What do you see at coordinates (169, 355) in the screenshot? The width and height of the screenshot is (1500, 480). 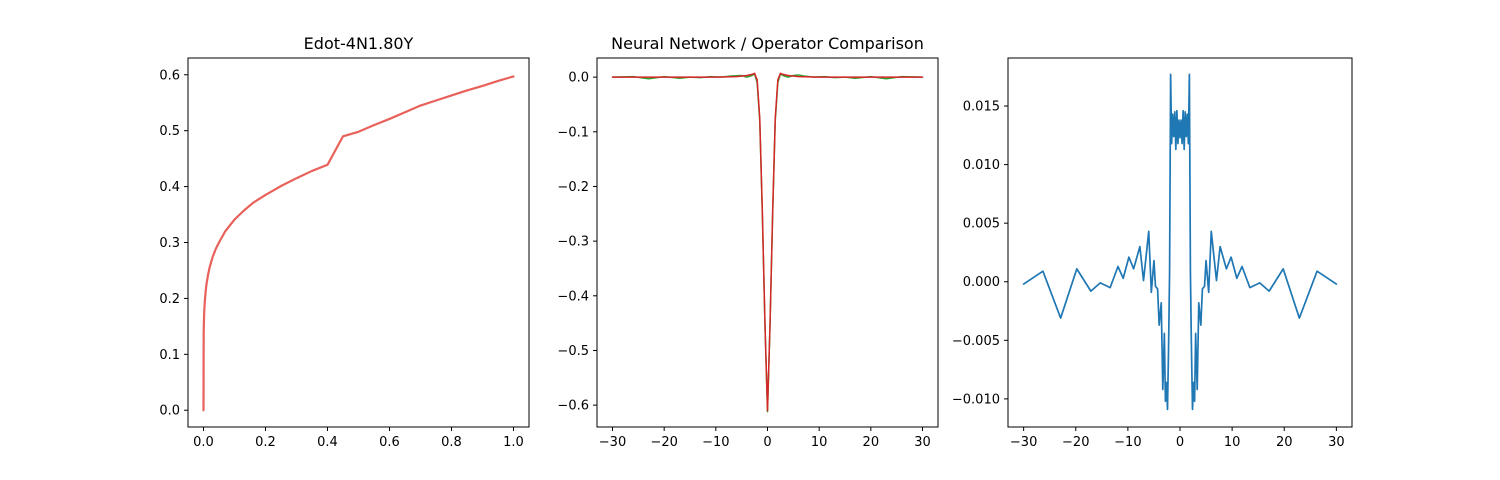 I see `y-tick-label: 0.1` at bounding box center [169, 355].